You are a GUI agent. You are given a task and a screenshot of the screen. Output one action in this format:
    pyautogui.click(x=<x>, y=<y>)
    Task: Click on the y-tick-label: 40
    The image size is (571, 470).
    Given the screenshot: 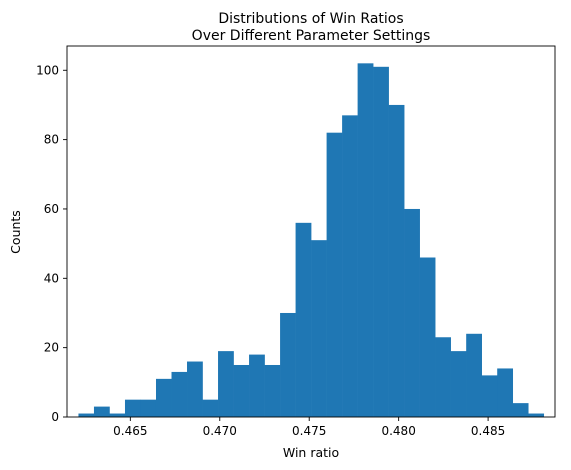 What is the action you would take?
    pyautogui.click(x=51, y=278)
    